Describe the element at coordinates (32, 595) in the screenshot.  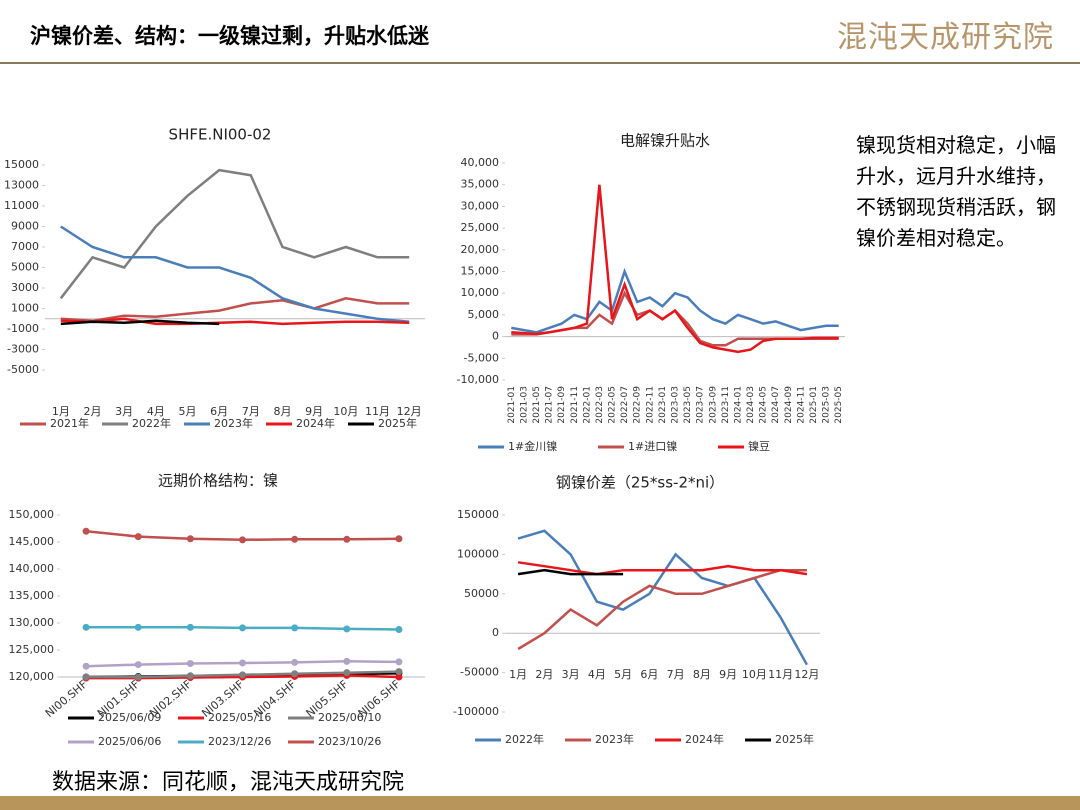
I see `y-tick-label: 135,000` at that location.